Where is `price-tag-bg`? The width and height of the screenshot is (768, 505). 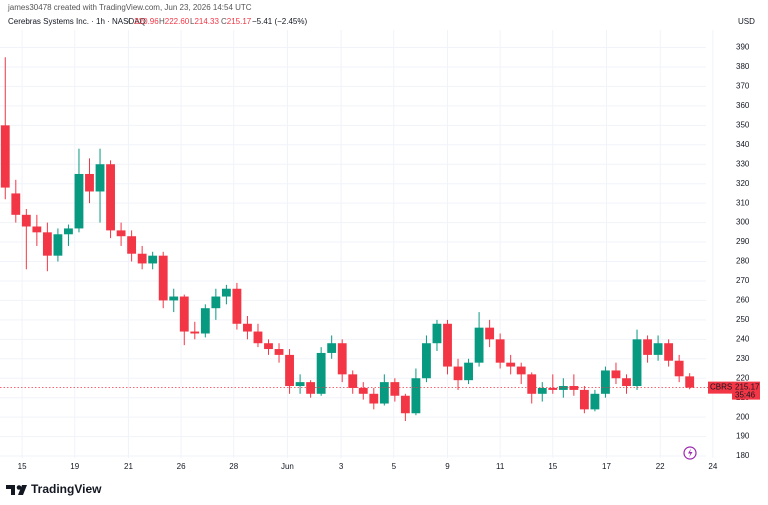 price-tag-bg is located at coordinates (746, 390).